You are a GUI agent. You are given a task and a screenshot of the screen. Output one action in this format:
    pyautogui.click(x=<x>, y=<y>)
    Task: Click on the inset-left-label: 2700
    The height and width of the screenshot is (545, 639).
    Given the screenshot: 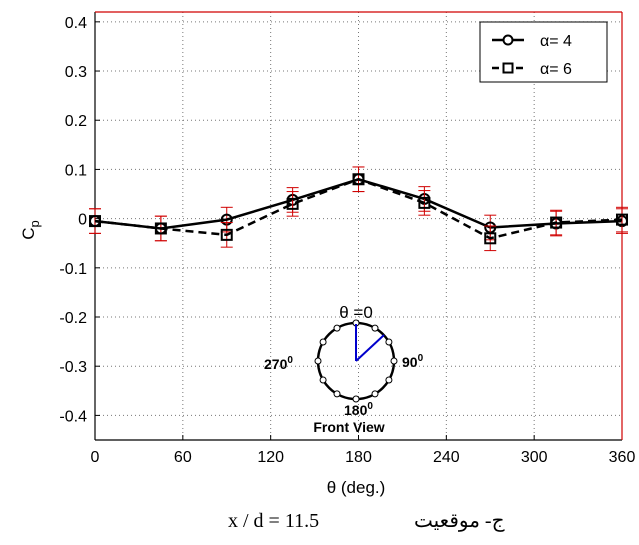 What is the action you would take?
    pyautogui.click(x=278, y=363)
    